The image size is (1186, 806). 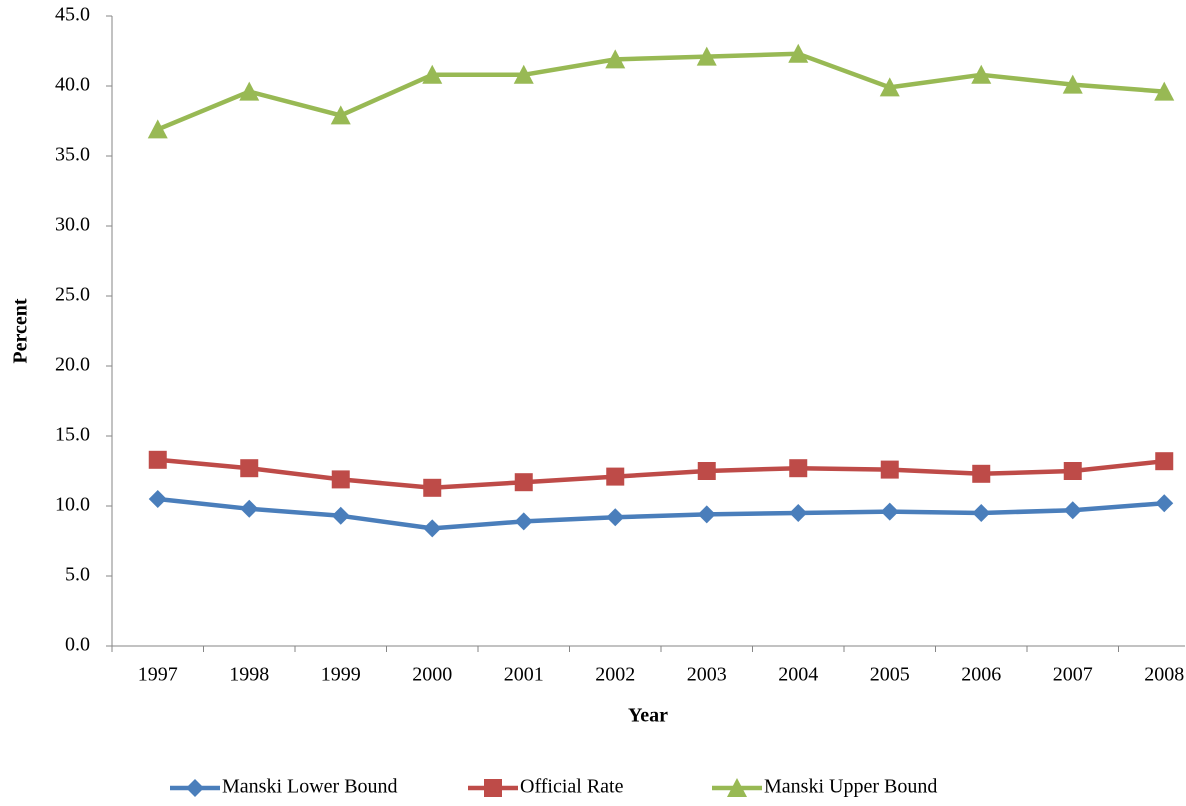 I want to click on y-tick-label: 30.0, so click(x=72, y=225).